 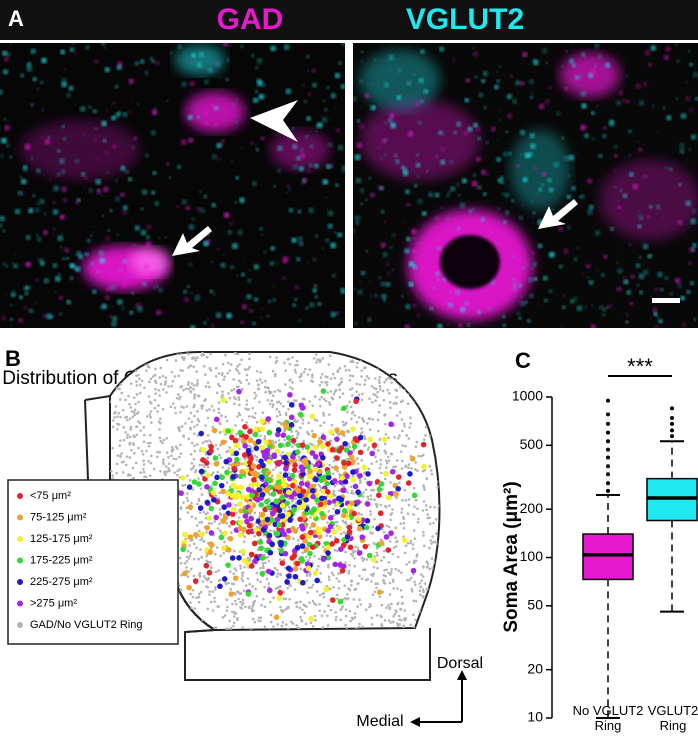 What do you see at coordinates (200, 60) in the screenshot?
I see `stain` at bounding box center [200, 60].